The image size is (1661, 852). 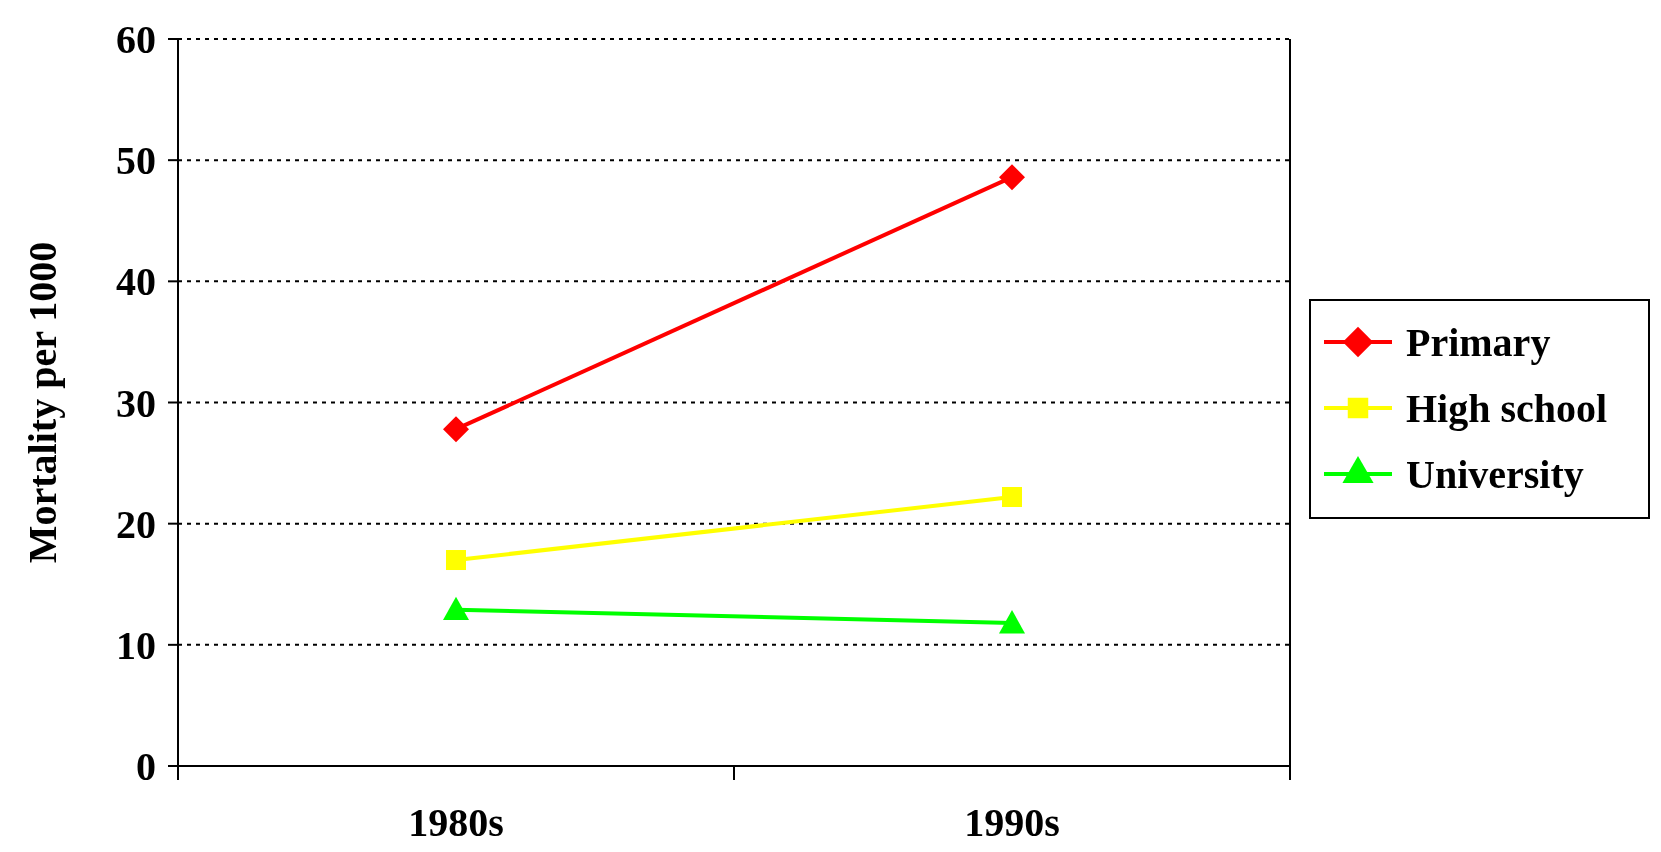 I want to click on legend-label: University, so click(x=1495, y=474).